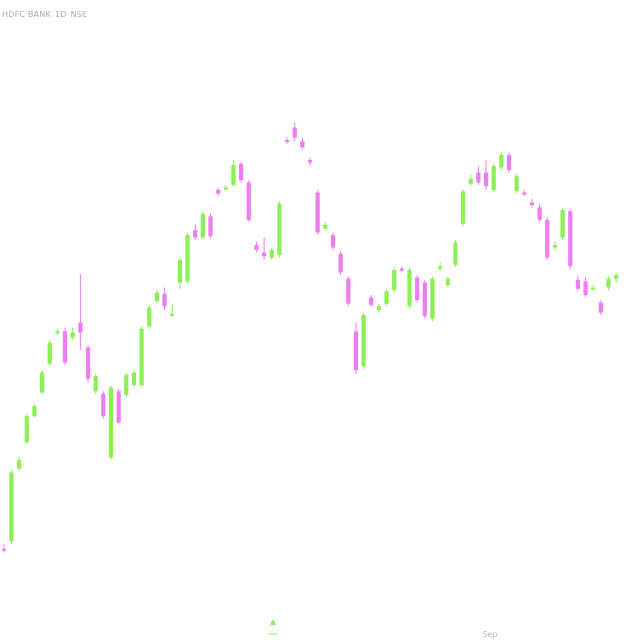  Describe the element at coordinates (489, 634) in the screenshot. I see `x-axis: Sep` at that location.